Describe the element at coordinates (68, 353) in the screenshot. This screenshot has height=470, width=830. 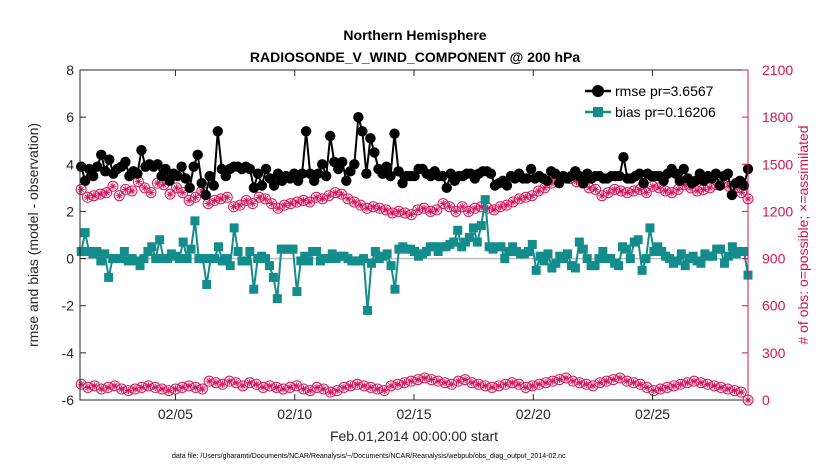
I see `y-tick-label: -4` at that location.